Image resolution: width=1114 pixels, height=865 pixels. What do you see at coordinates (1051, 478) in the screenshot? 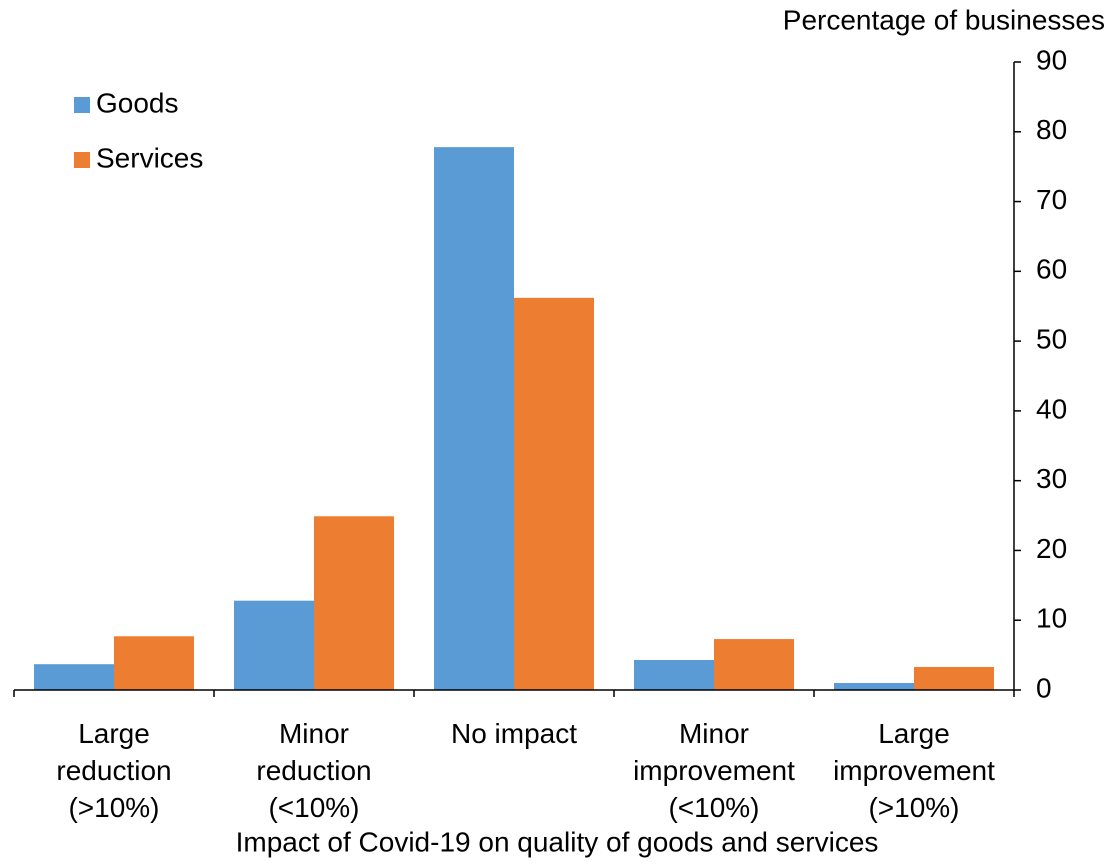
I see `y-tick-label: 30` at bounding box center [1051, 478].